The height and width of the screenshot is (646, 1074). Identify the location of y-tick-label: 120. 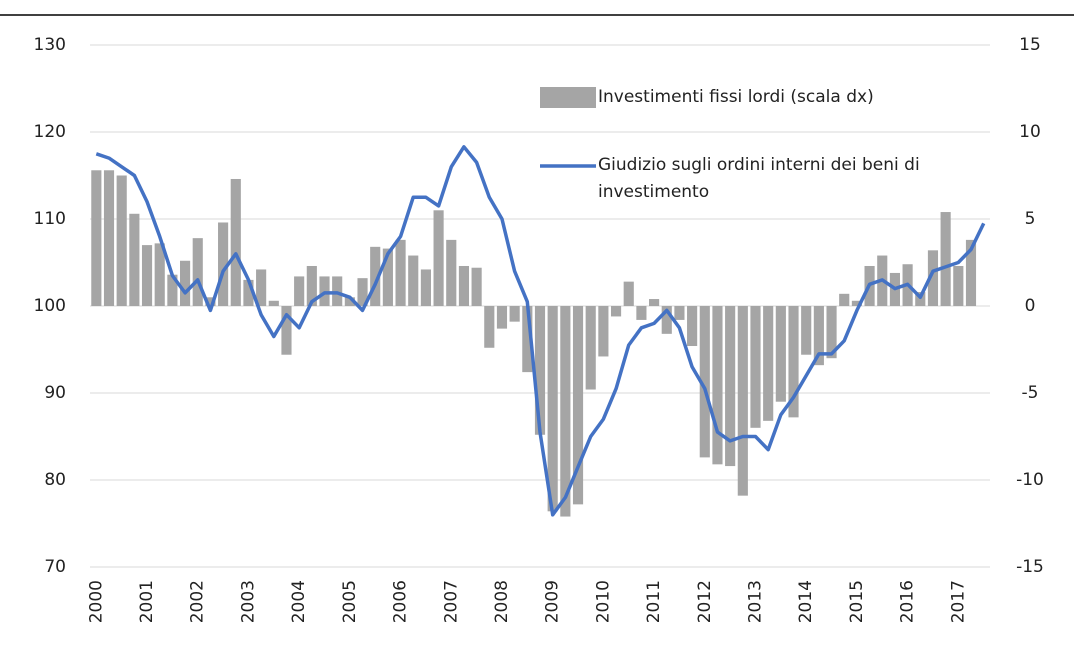
(50, 132).